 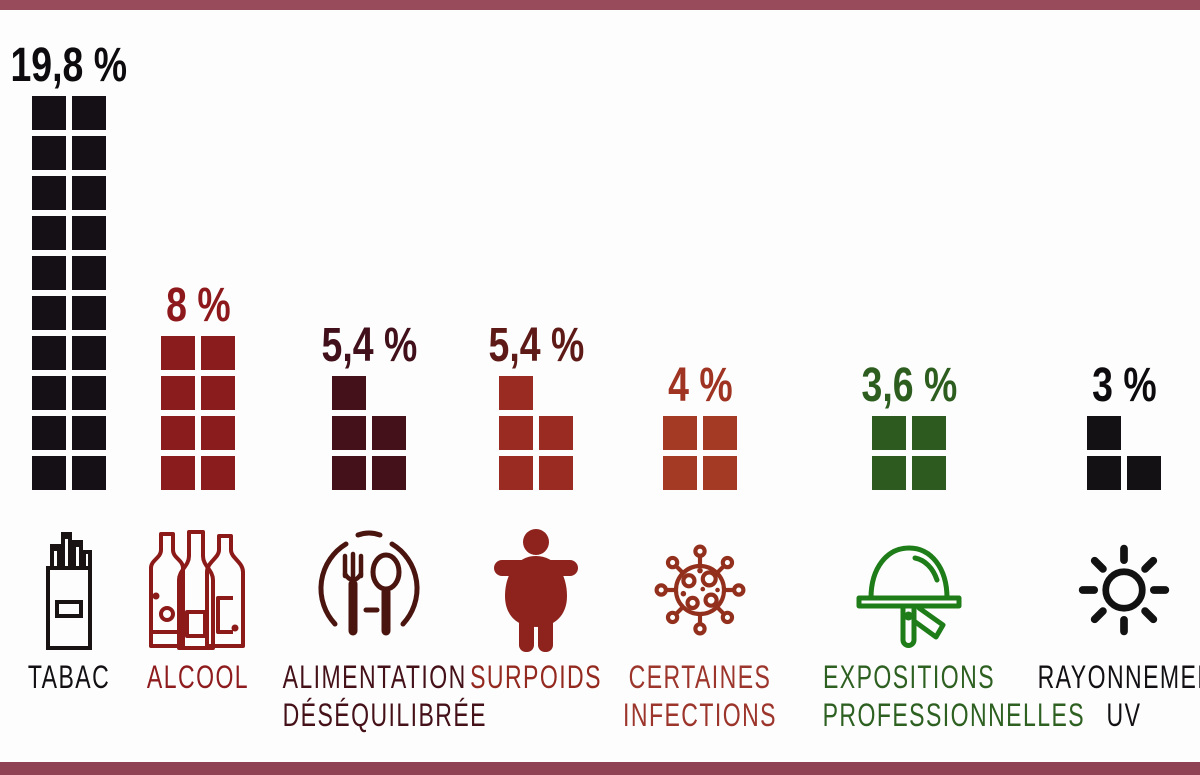 What do you see at coordinates (374, 677) in the screenshot?
I see `category-label-line: ALIMENTATION` at bounding box center [374, 677].